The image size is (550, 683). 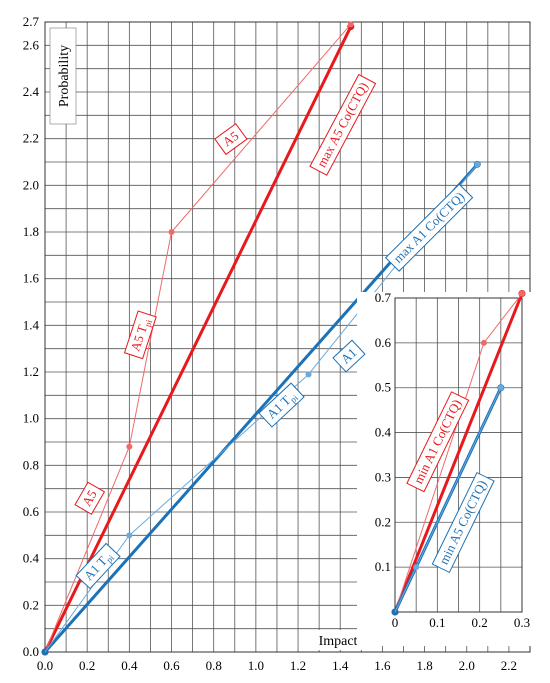 I want to click on y-axis-title-box, so click(x=63, y=76).